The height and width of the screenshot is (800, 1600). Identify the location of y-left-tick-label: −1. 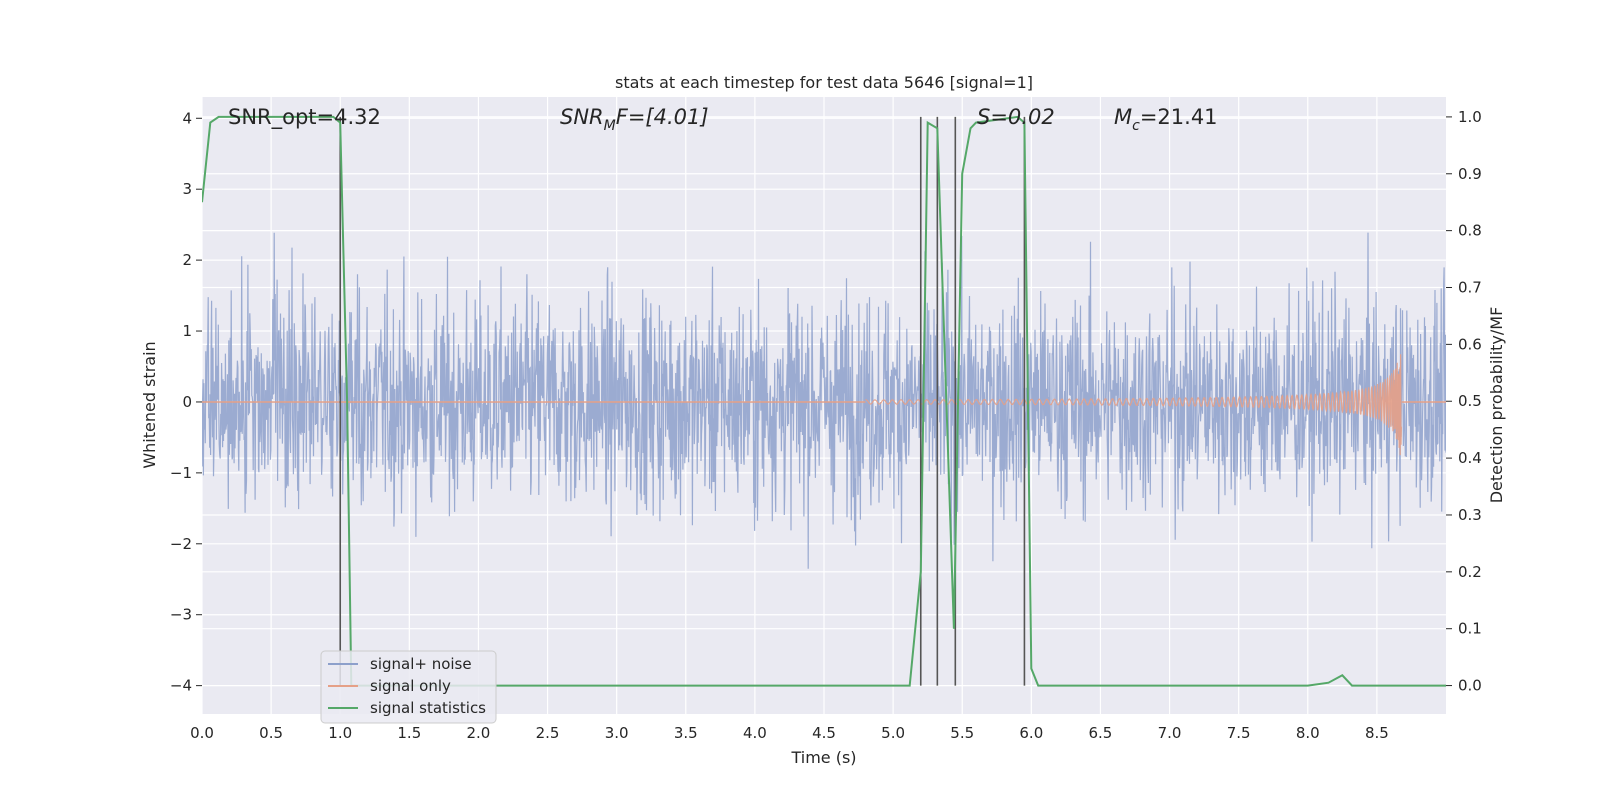
(181, 473).